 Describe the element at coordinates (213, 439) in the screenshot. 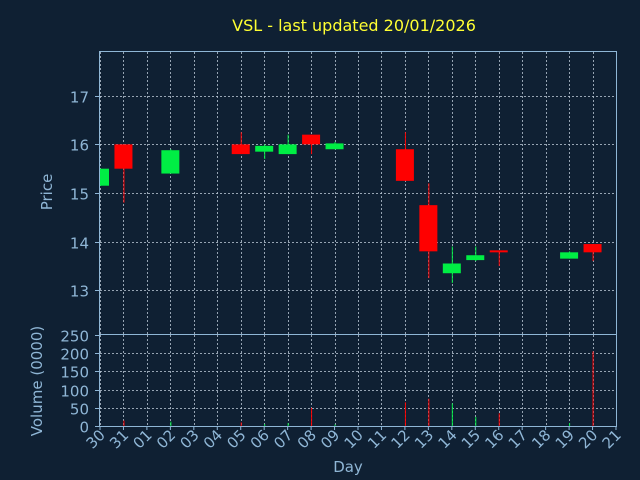

I see `x-tick-label: 04` at that location.